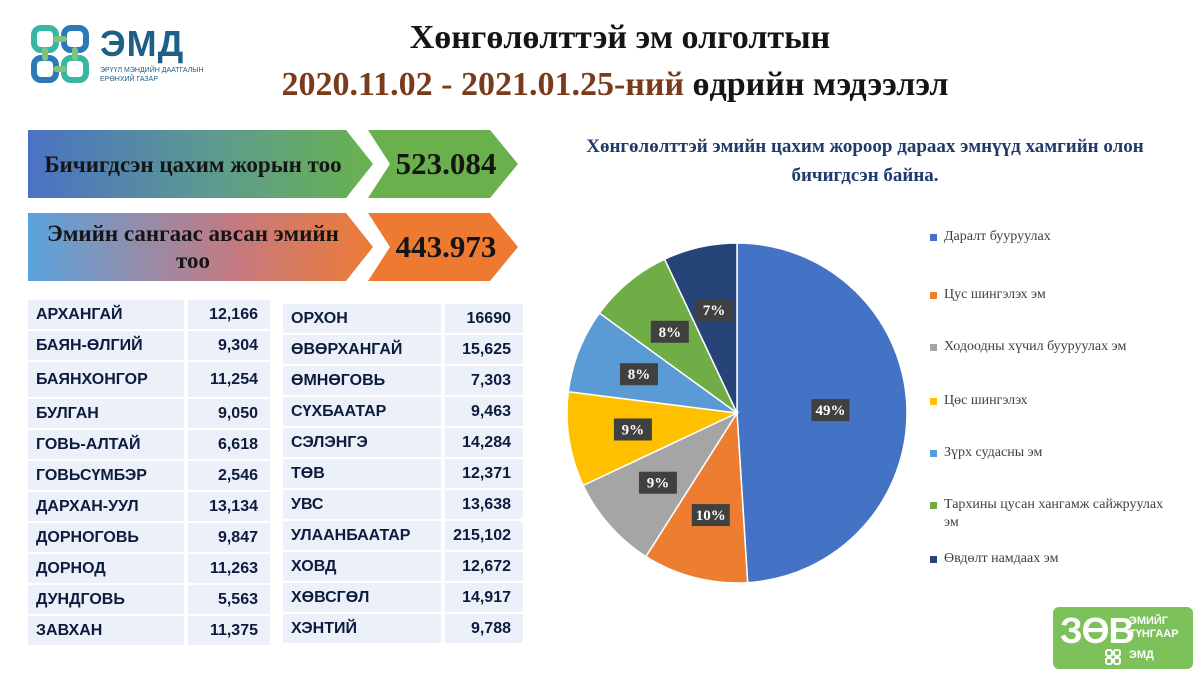  Describe the element at coordinates (108, 315) in the screenshot. I see `aimag-name: АРХАНГАЙ` at that location.